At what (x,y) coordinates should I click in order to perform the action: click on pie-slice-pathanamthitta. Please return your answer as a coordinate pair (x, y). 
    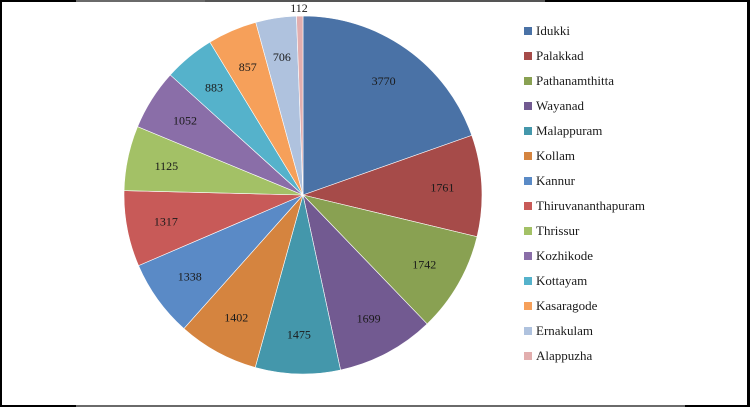
    Looking at the image, I should click on (390, 259).